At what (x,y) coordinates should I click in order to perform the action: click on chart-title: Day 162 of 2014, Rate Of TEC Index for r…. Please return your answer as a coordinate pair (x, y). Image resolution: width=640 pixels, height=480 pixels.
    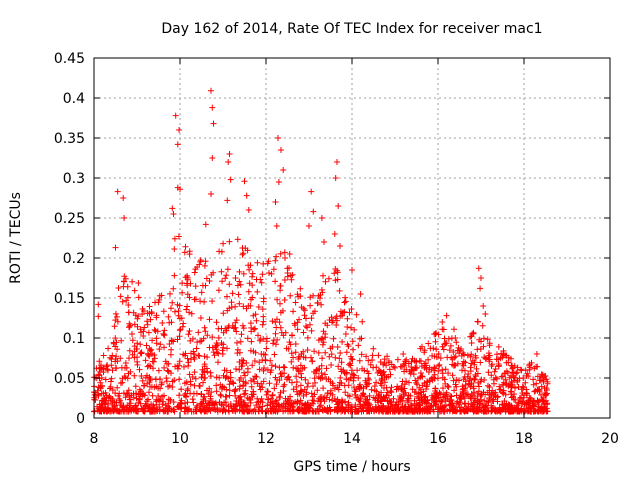
    Looking at the image, I should click on (351, 29).